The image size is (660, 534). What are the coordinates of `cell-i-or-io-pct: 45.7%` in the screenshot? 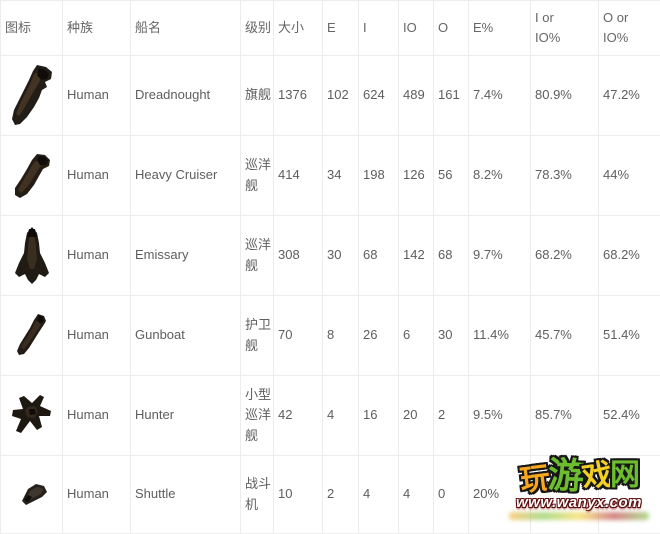 It's located at (564, 335).